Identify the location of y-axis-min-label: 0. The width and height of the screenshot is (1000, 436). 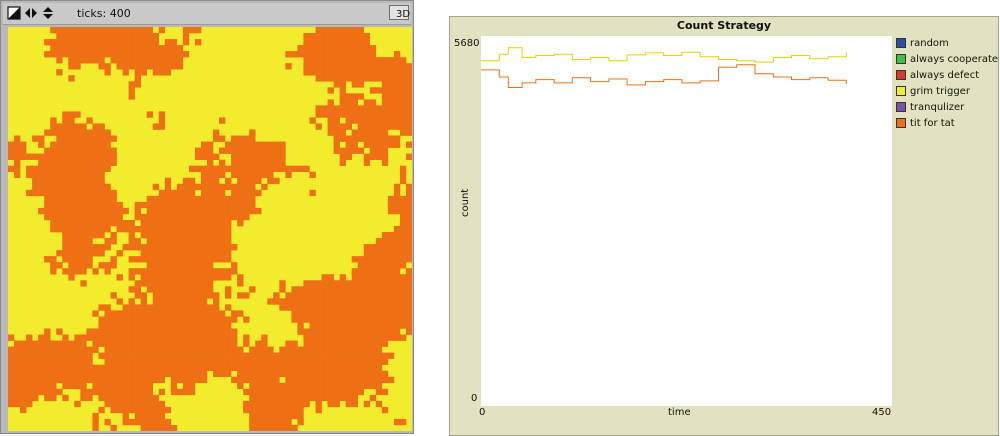
(474, 398).